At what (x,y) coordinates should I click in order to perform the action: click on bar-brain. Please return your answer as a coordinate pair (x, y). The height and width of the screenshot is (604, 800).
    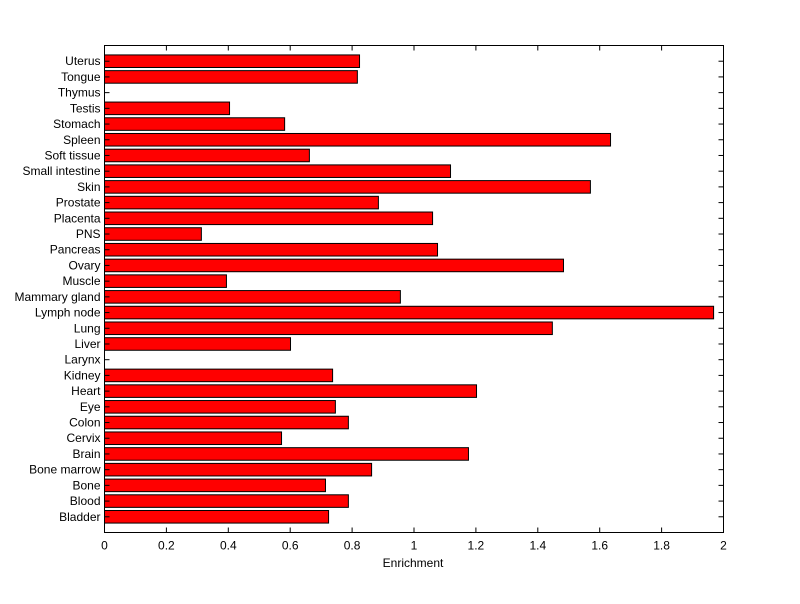
    Looking at the image, I should click on (286, 454).